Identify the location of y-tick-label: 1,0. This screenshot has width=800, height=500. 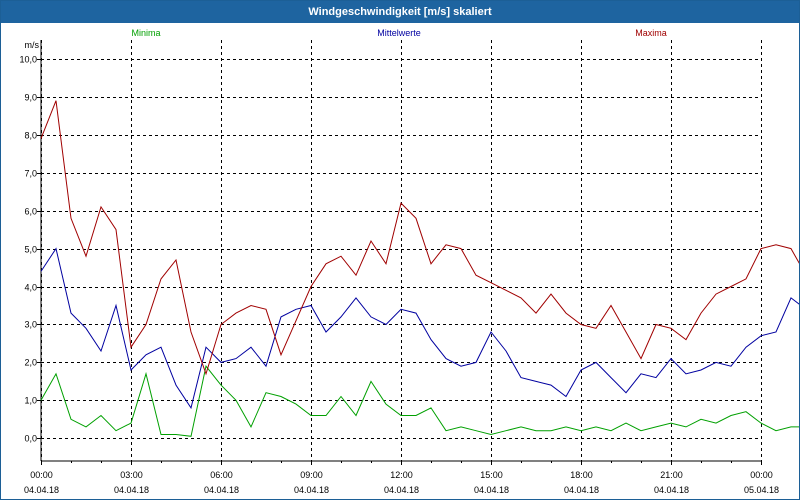
(30, 401).